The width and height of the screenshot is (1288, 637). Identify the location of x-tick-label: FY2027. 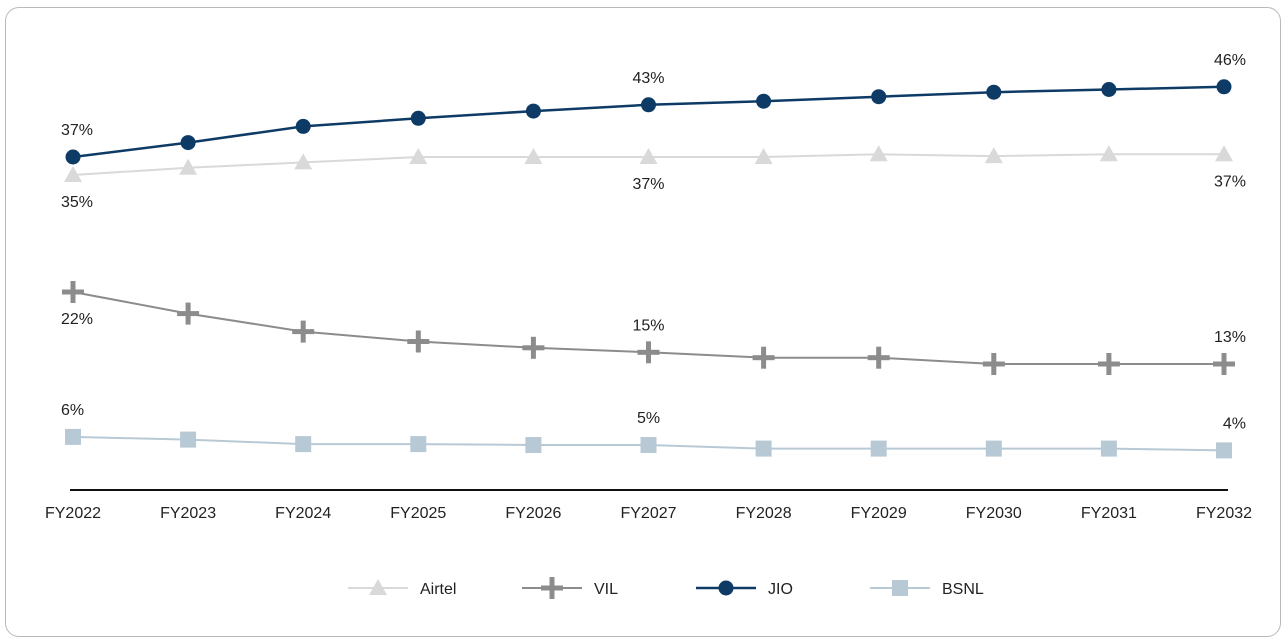
(648, 513).